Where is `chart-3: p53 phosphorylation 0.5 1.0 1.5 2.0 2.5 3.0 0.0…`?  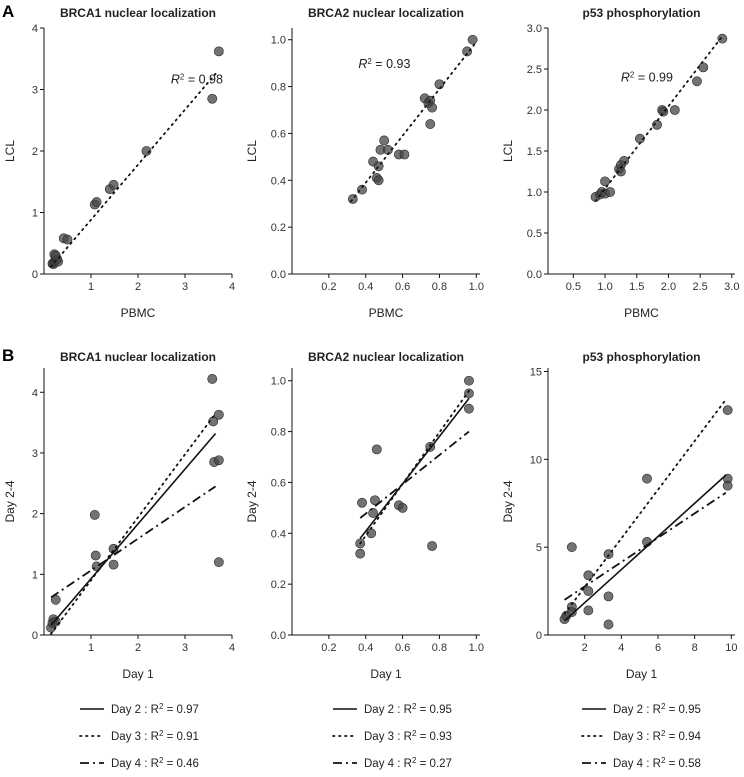
chart-3: p53 phosphorylation 0.5 1.0 1.5 2.0 2.5 3.0 0.0… is located at coordinates (620, 163).